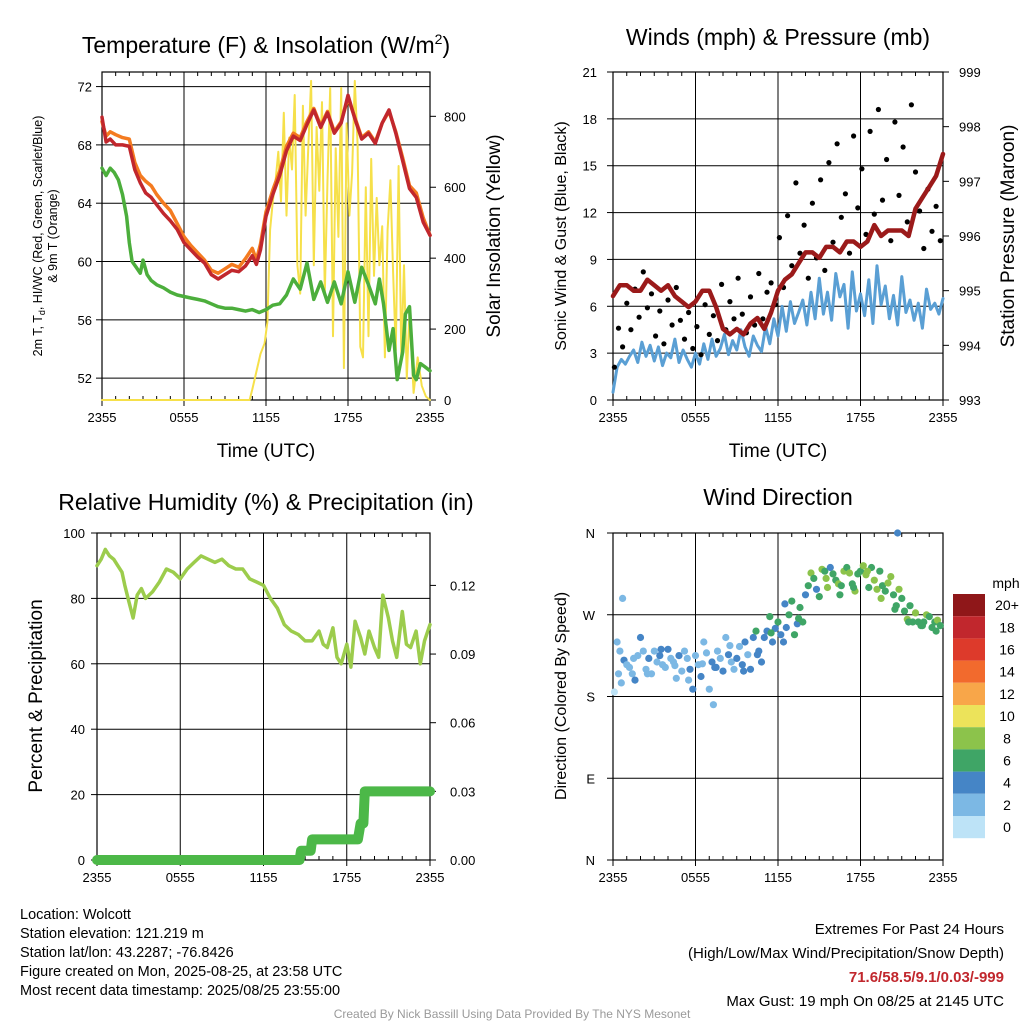 The image size is (1024, 1024). What do you see at coordinates (590, 213) in the screenshot?
I see `y-tick-label: 12` at bounding box center [590, 213].